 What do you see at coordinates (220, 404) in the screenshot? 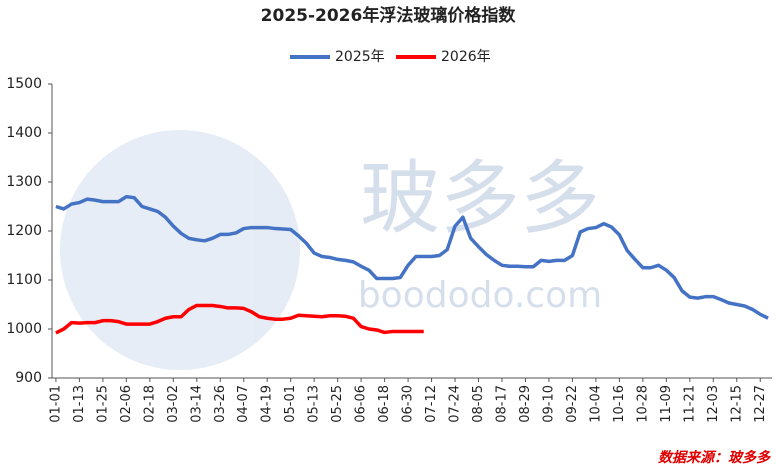
I see `x-tick-label: 03-26` at bounding box center [220, 404].